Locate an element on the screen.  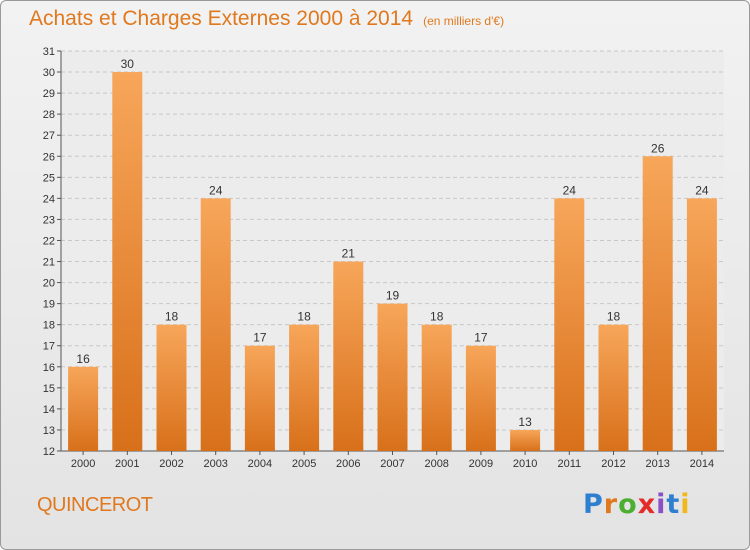
y-tick-label: 28 is located at coordinates (49, 115).